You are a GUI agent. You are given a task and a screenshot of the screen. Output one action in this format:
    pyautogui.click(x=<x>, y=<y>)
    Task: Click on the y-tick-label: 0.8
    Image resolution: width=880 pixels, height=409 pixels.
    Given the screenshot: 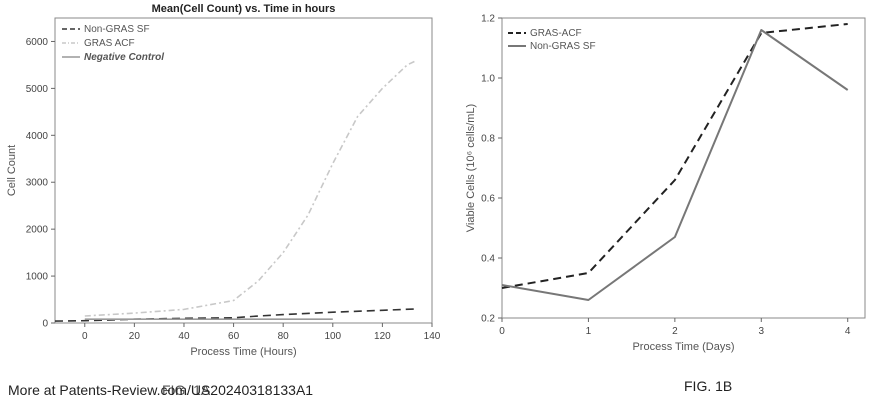 What is the action you would take?
    pyautogui.click(x=488, y=139)
    